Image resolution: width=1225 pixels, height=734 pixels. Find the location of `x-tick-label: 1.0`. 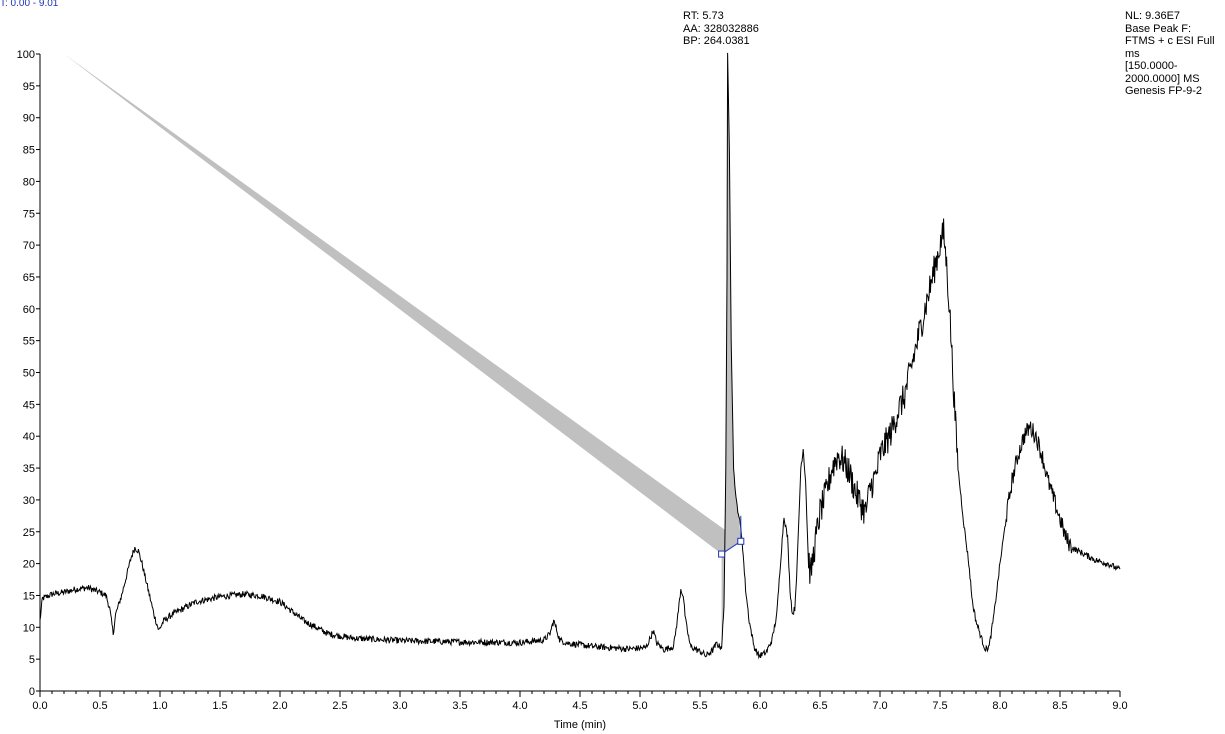

x-tick-label: 1.0 is located at coordinates (159, 706).